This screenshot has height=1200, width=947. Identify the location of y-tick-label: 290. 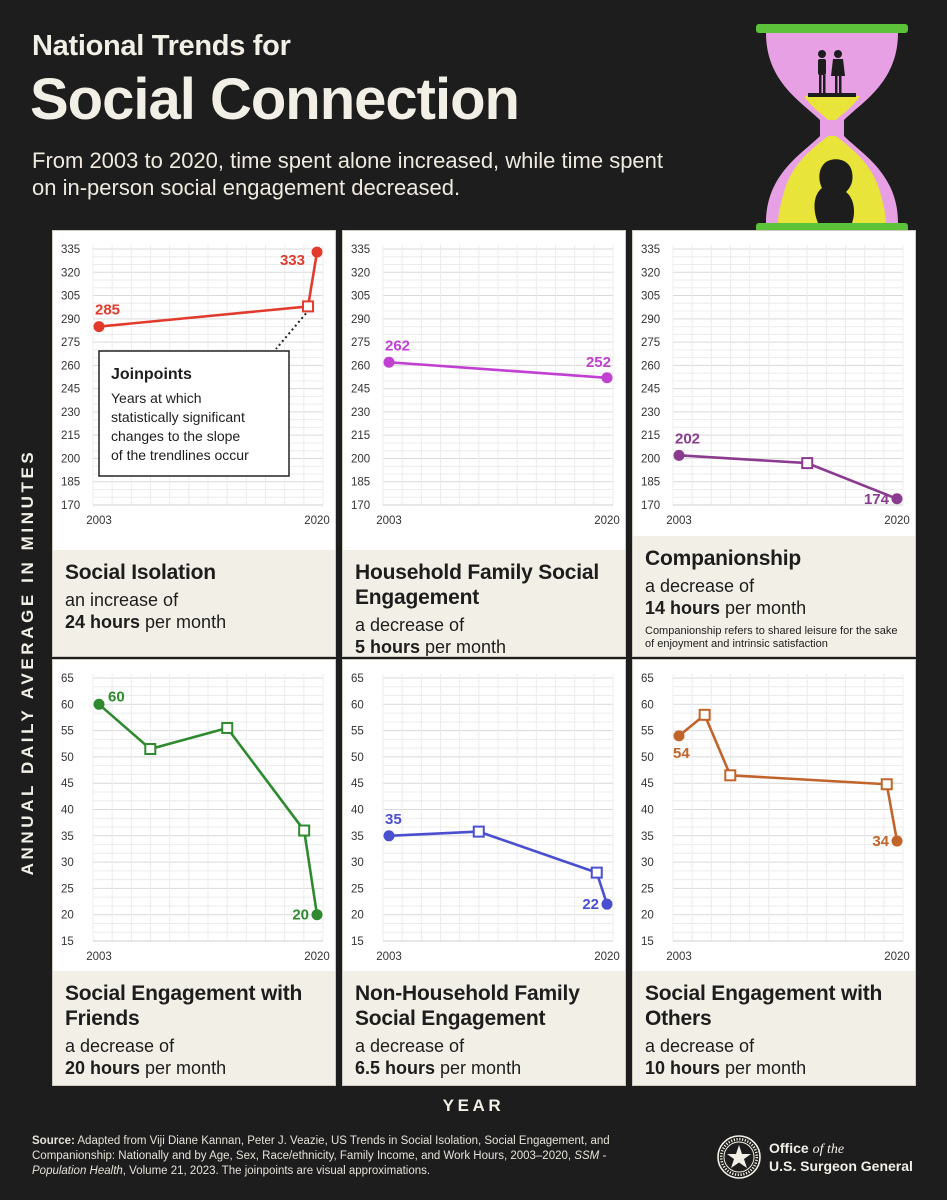
(650, 320).